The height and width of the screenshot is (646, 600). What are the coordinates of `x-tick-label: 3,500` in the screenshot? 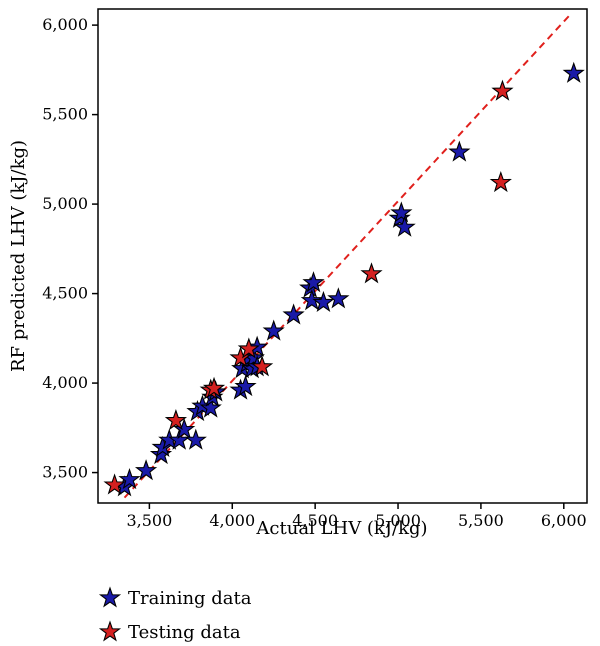 It's located at (149, 520).